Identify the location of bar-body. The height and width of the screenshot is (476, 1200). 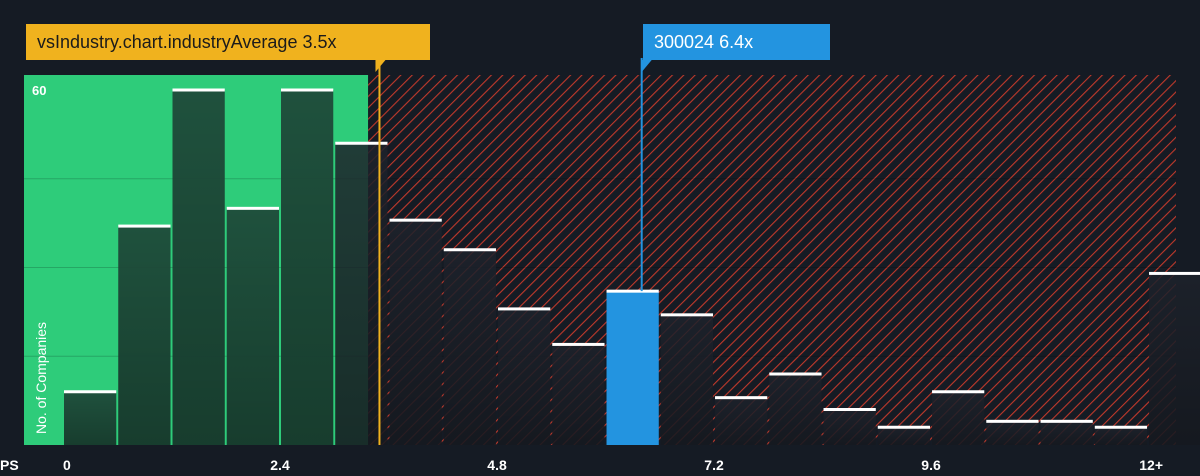
(632, 368).